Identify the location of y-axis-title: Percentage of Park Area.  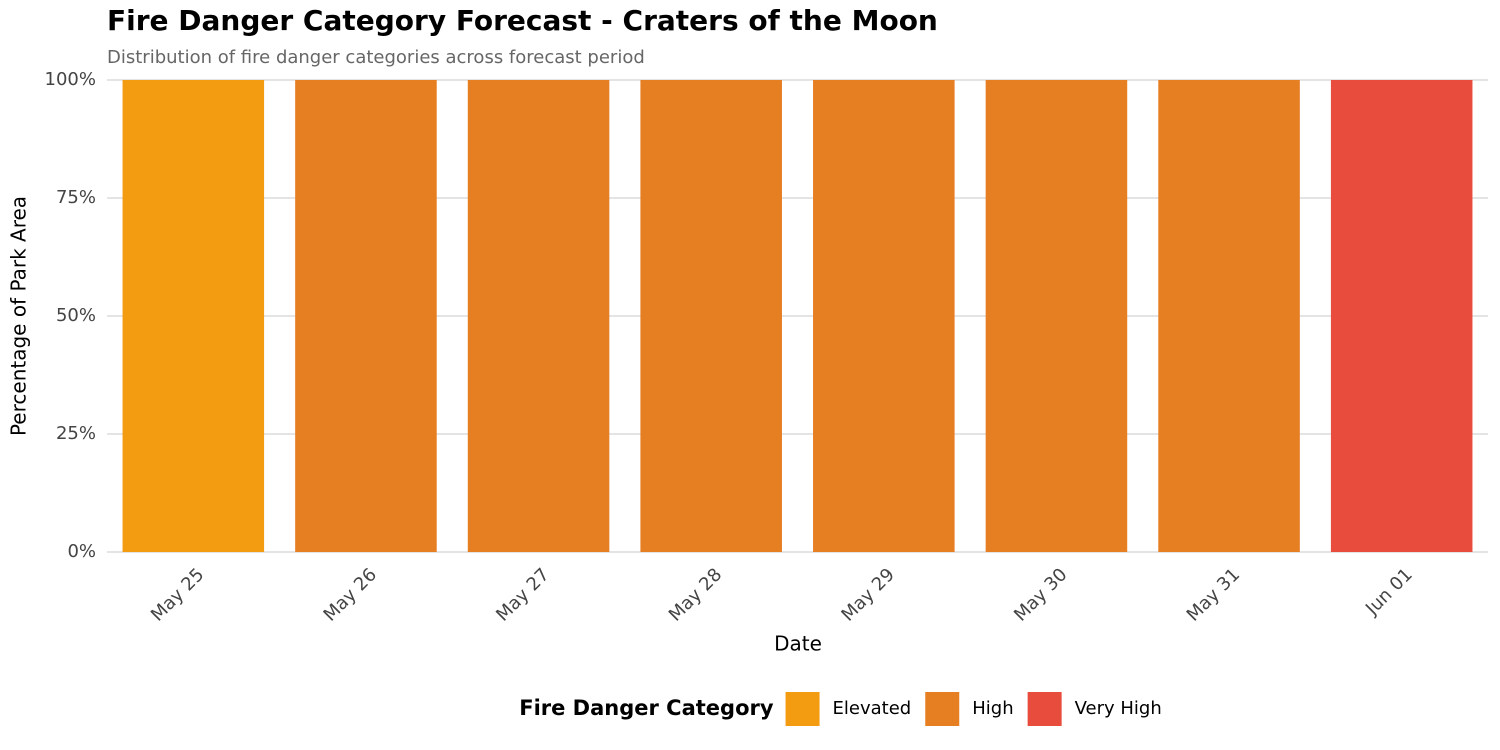
(19, 316).